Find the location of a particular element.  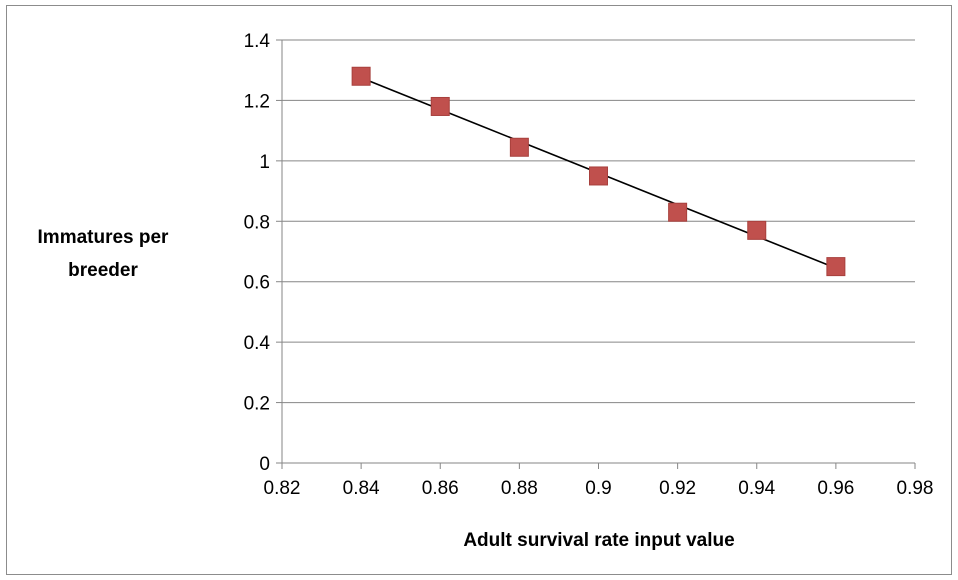

y-tick-label: 0.6 is located at coordinates (257, 283).